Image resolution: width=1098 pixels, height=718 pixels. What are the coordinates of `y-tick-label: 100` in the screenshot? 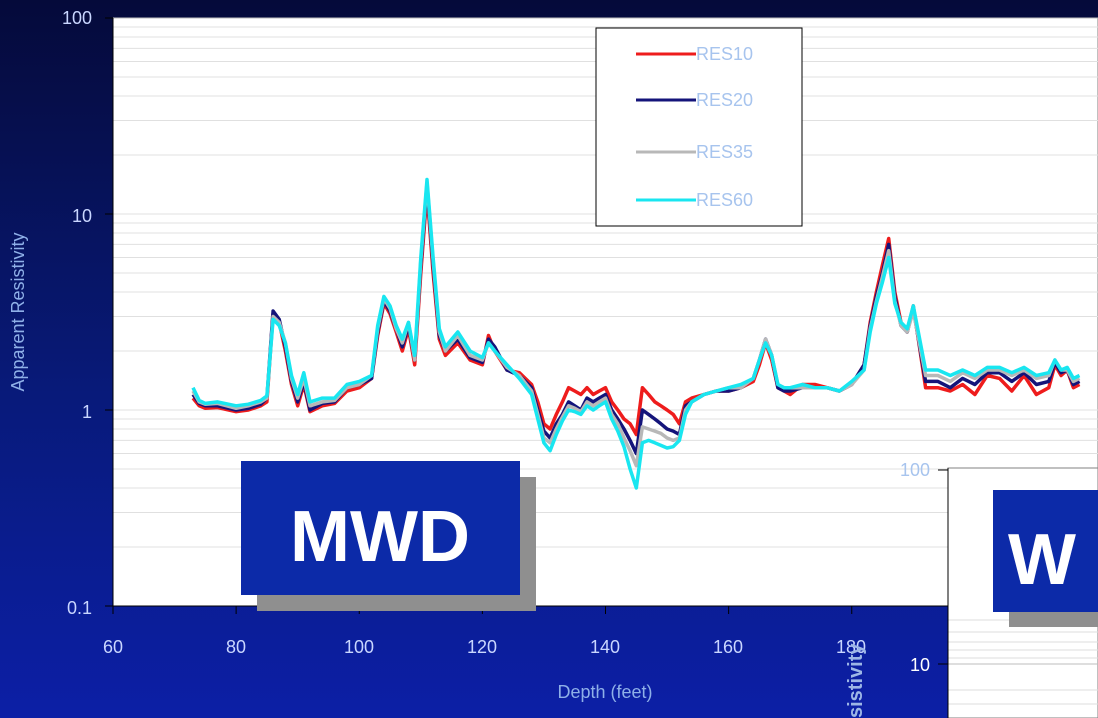 It's located at (77, 18).